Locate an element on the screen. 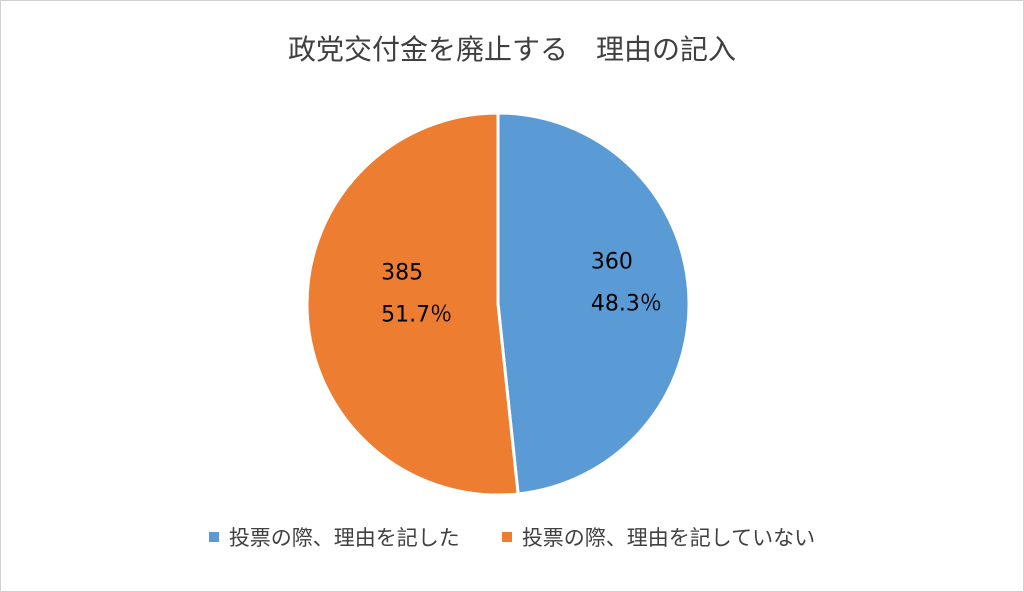  legend-label-with-reason: 投票の際、理由を記した is located at coordinates (344, 538).